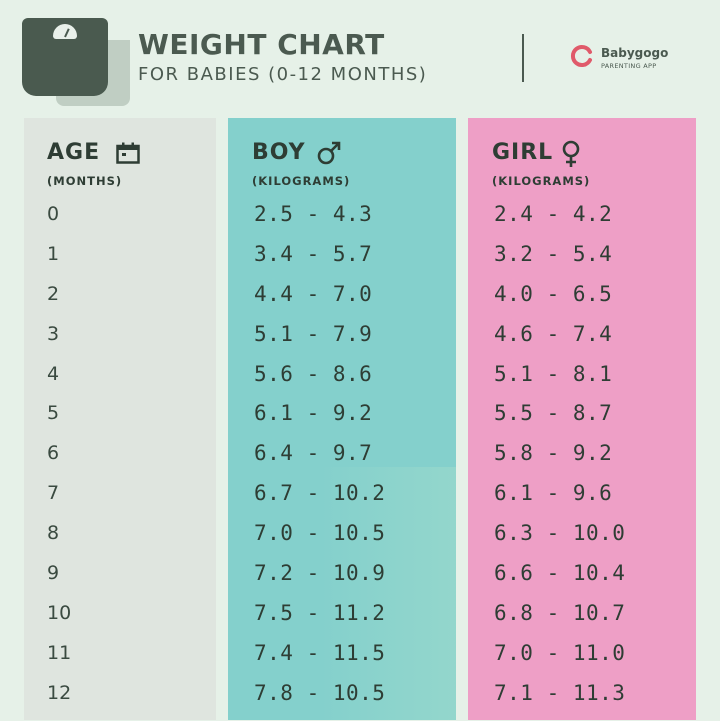  Describe the element at coordinates (53, 493) in the screenshot. I see `age-cell: 7` at that location.